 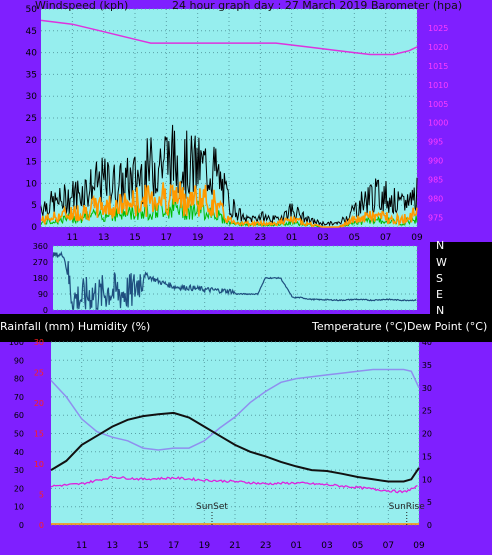 What do you see at coordinates (19, 415) in the screenshot?
I see `humidity-tick-60: 60` at bounding box center [19, 415].